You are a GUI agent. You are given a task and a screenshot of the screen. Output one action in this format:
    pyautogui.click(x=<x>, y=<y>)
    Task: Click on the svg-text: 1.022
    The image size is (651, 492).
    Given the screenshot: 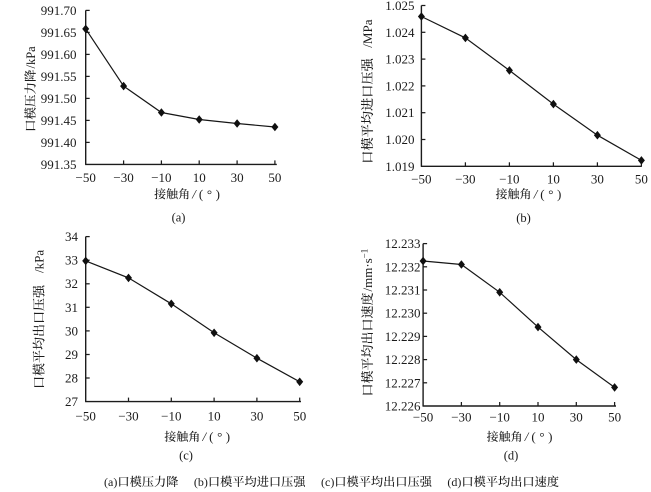 What is the action you would take?
    pyautogui.click(x=399, y=85)
    